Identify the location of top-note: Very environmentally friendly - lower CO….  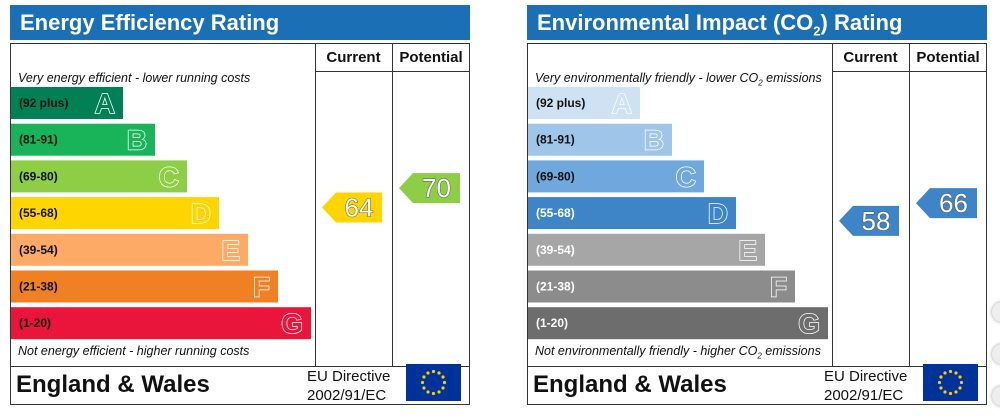
(678, 79).